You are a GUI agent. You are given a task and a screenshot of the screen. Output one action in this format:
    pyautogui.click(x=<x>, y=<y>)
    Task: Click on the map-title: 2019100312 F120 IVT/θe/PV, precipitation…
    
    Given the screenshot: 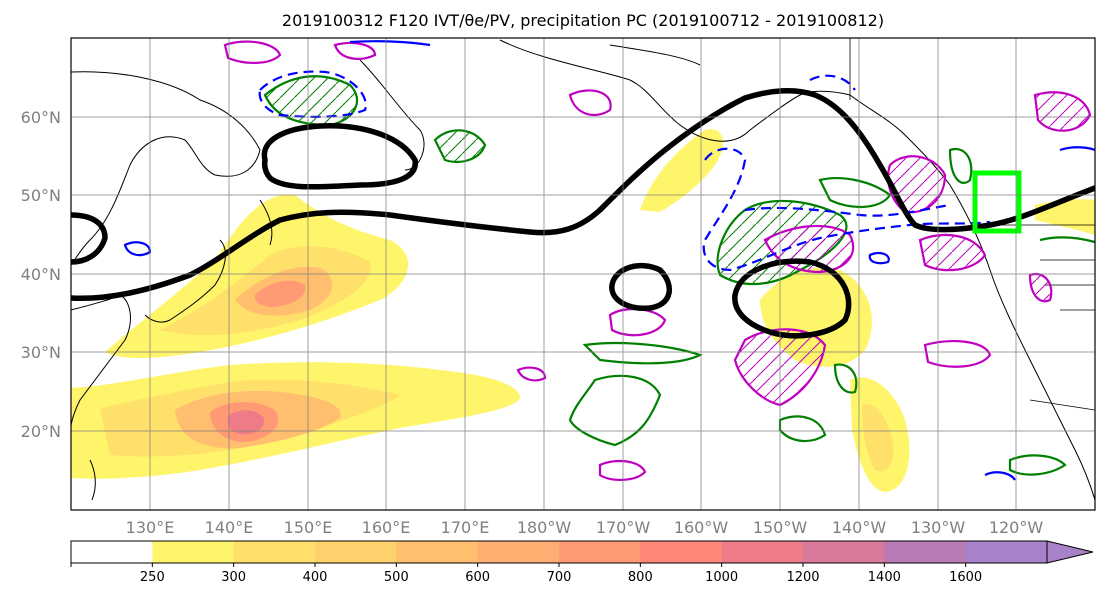 What is the action you would take?
    pyautogui.click(x=583, y=20)
    